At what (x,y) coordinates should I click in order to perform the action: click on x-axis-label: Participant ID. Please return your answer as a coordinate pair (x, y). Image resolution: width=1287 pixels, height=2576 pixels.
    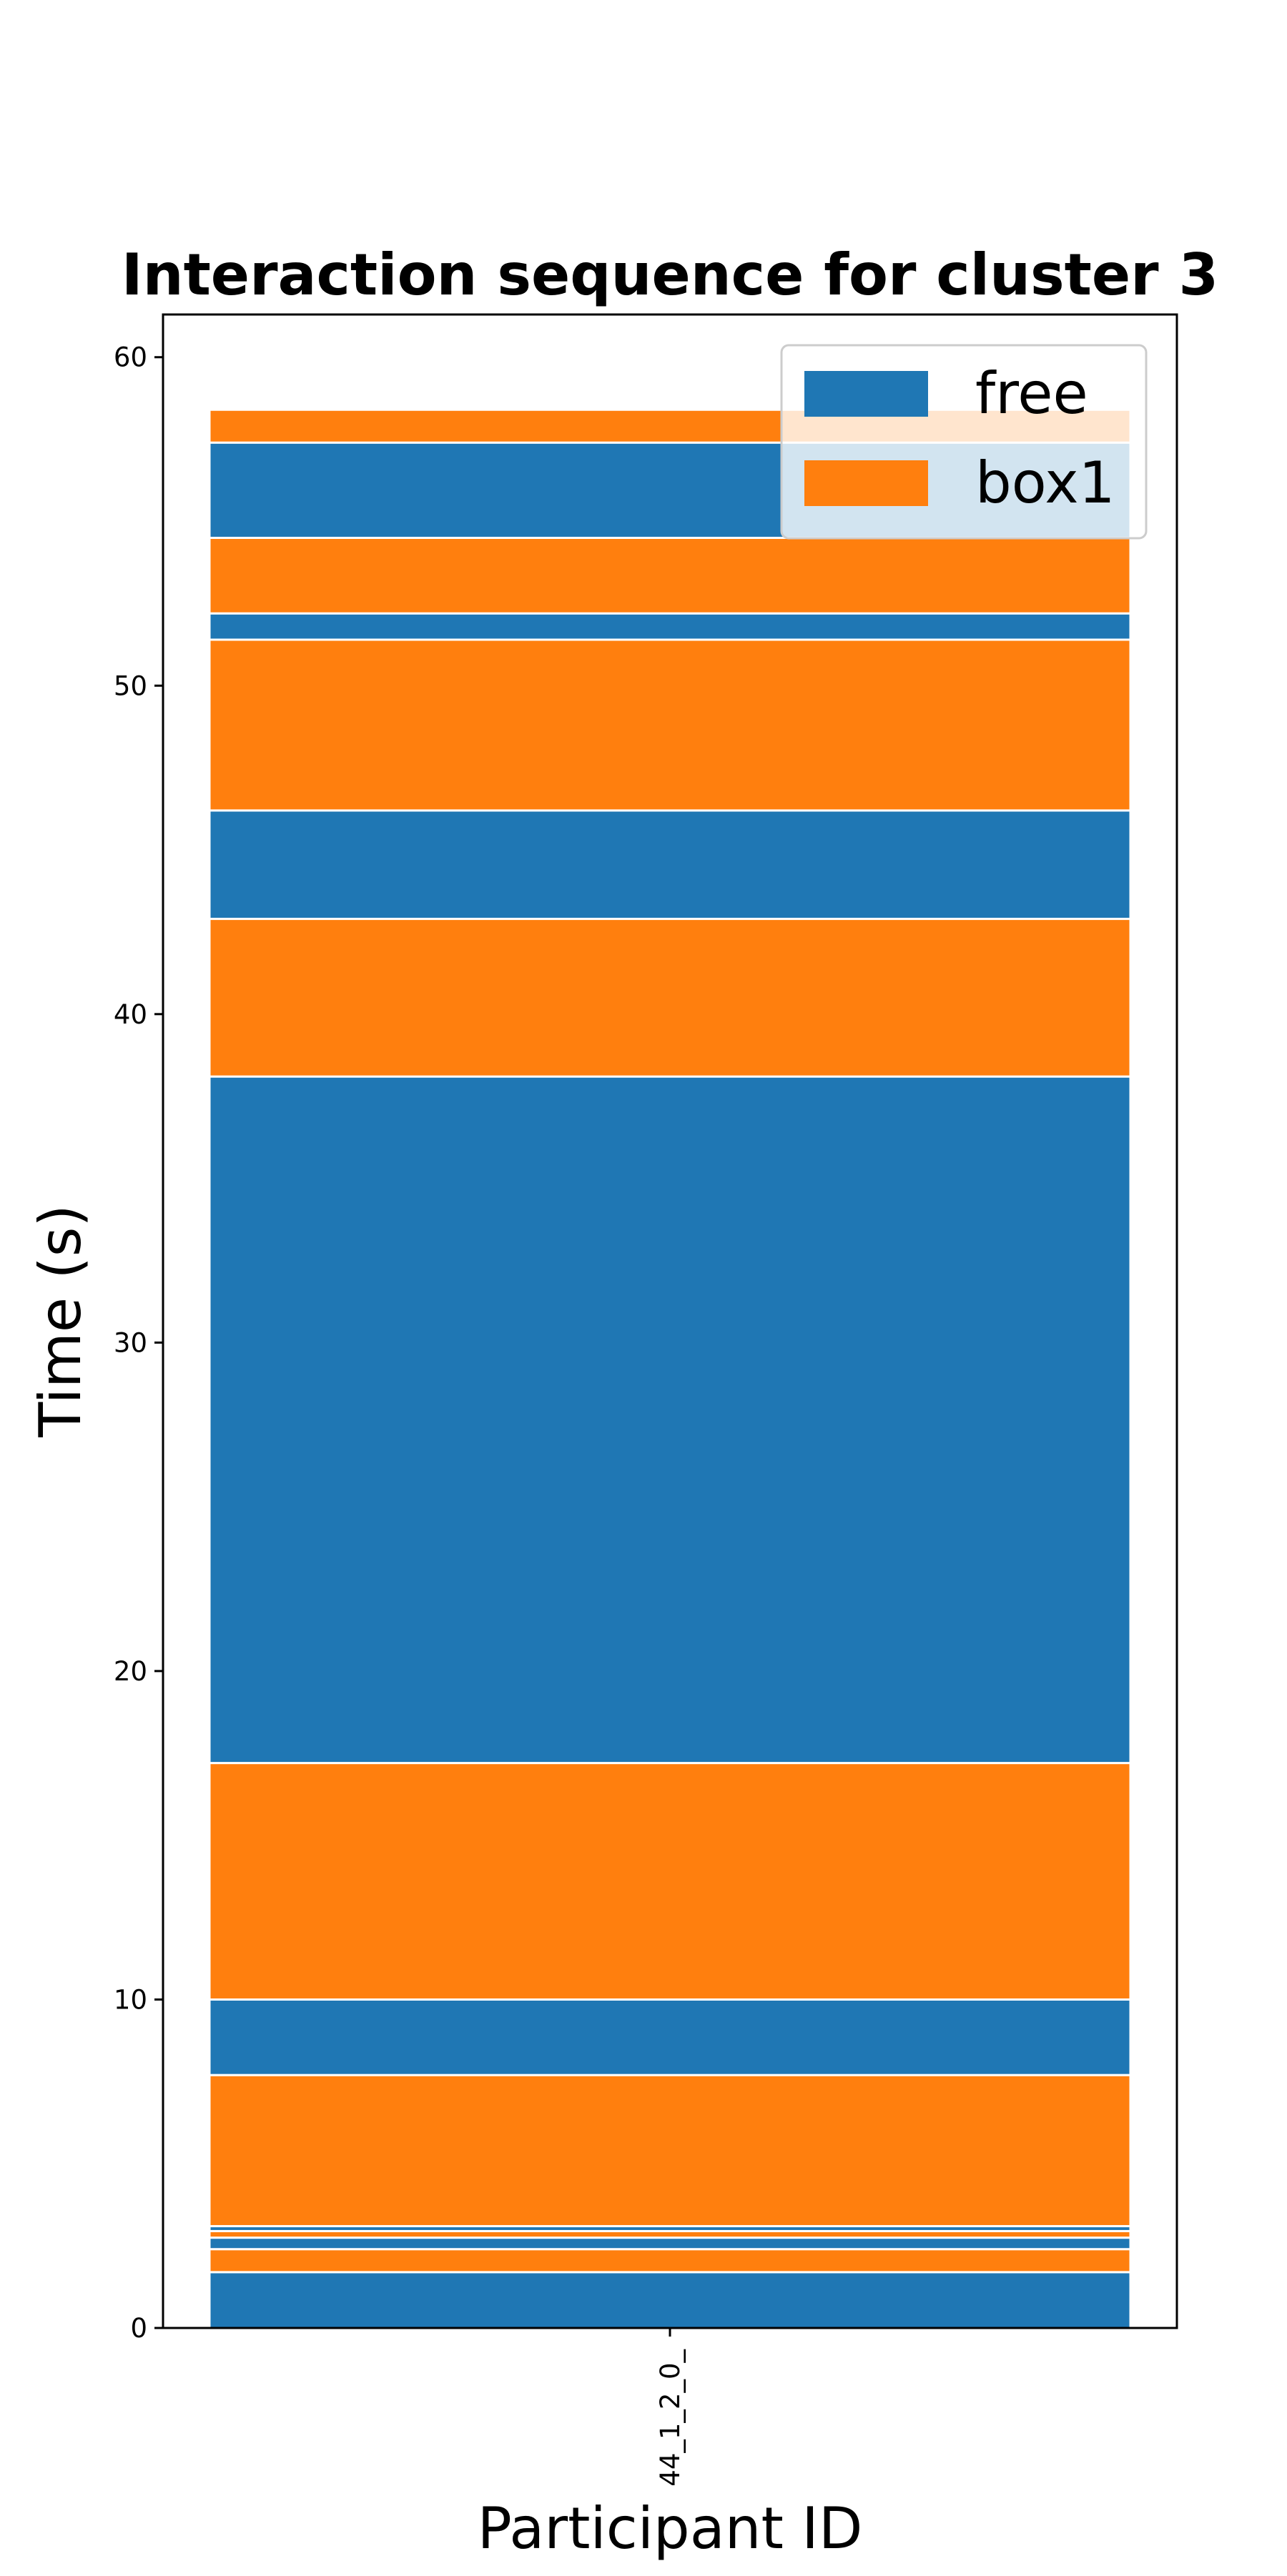
    Looking at the image, I should click on (670, 2529).